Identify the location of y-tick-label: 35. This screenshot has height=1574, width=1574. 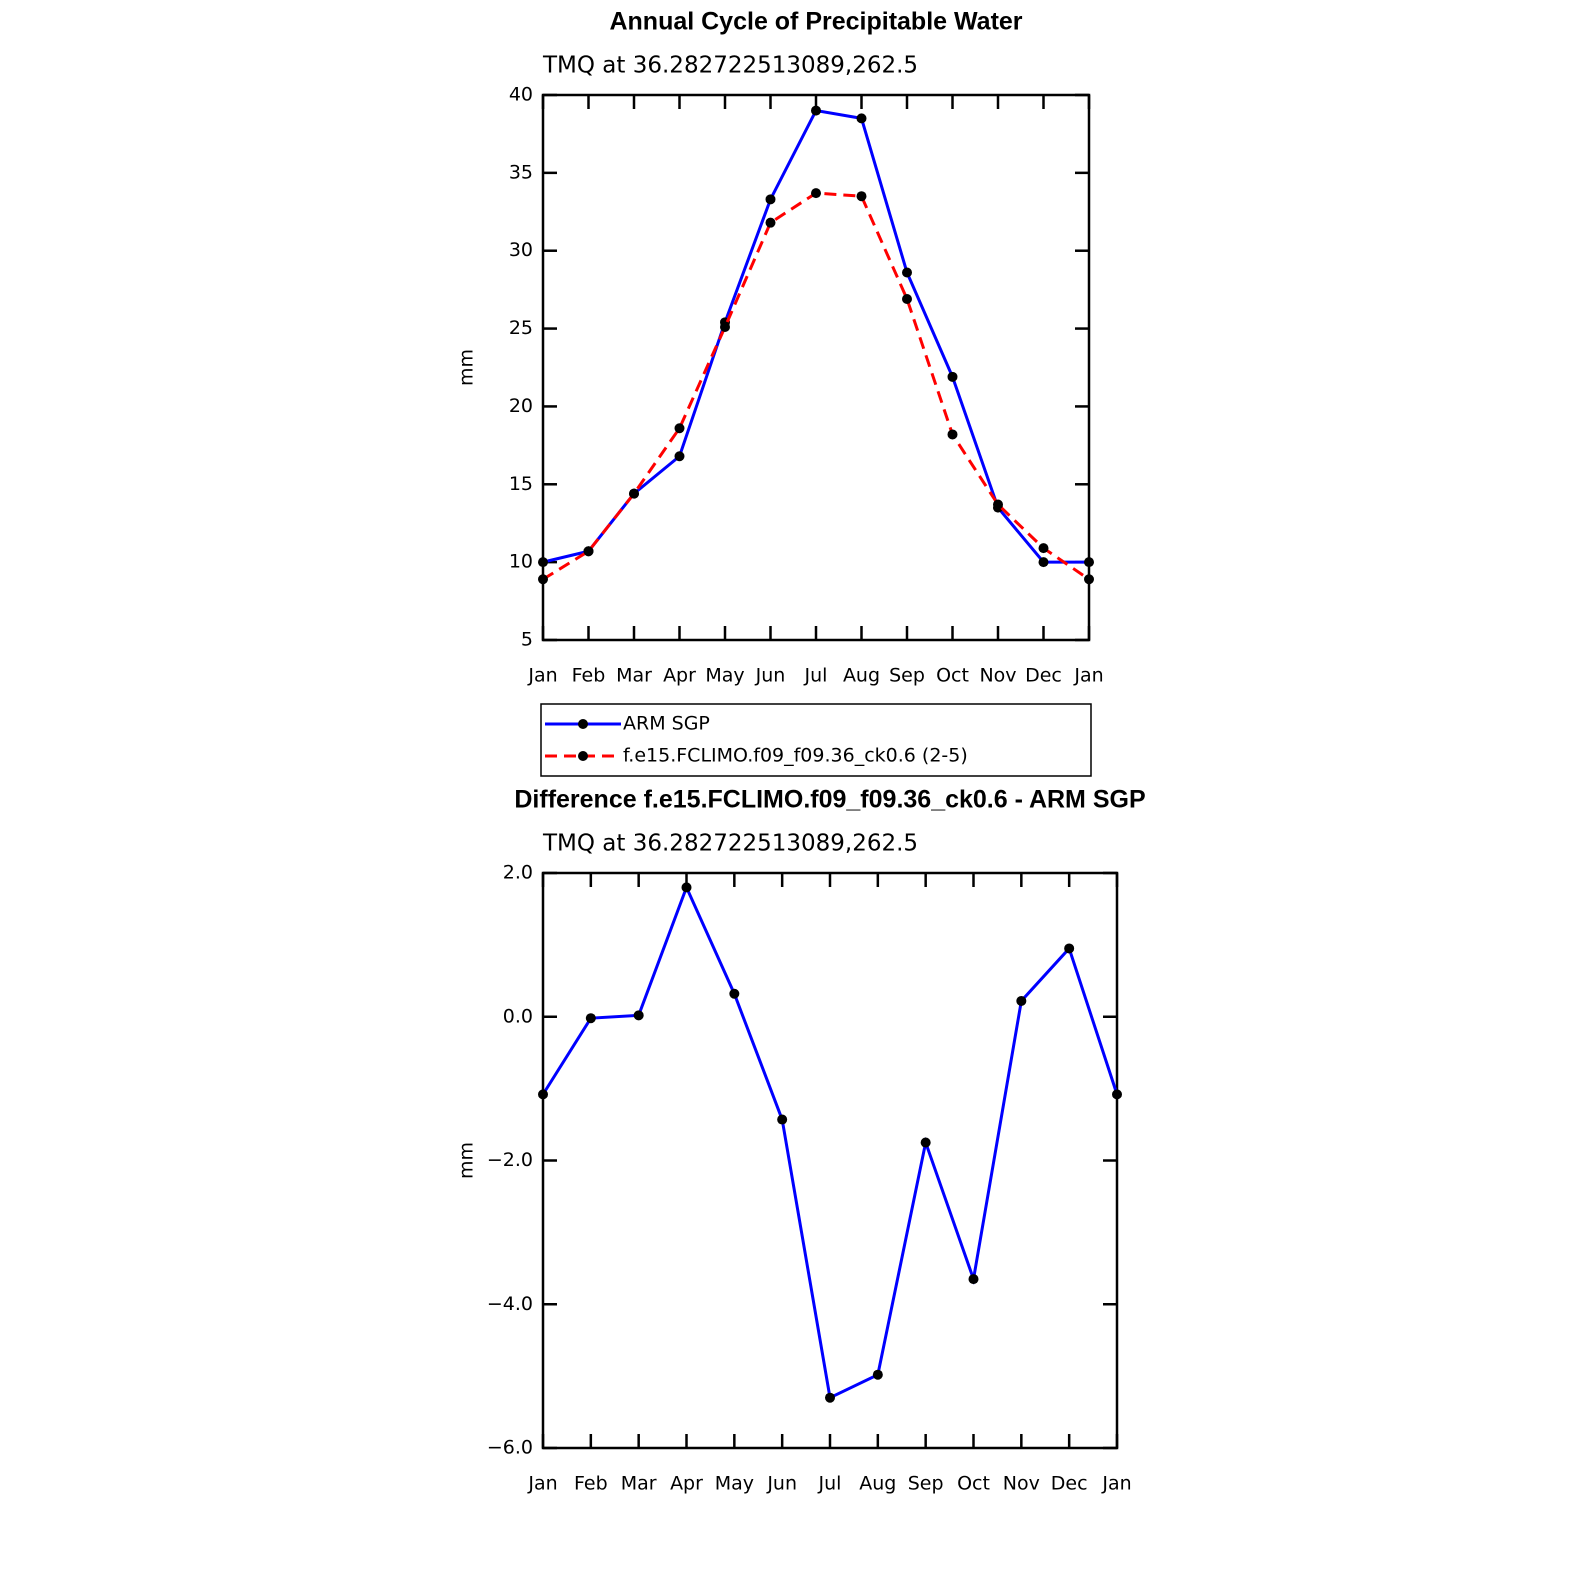
(521, 172).